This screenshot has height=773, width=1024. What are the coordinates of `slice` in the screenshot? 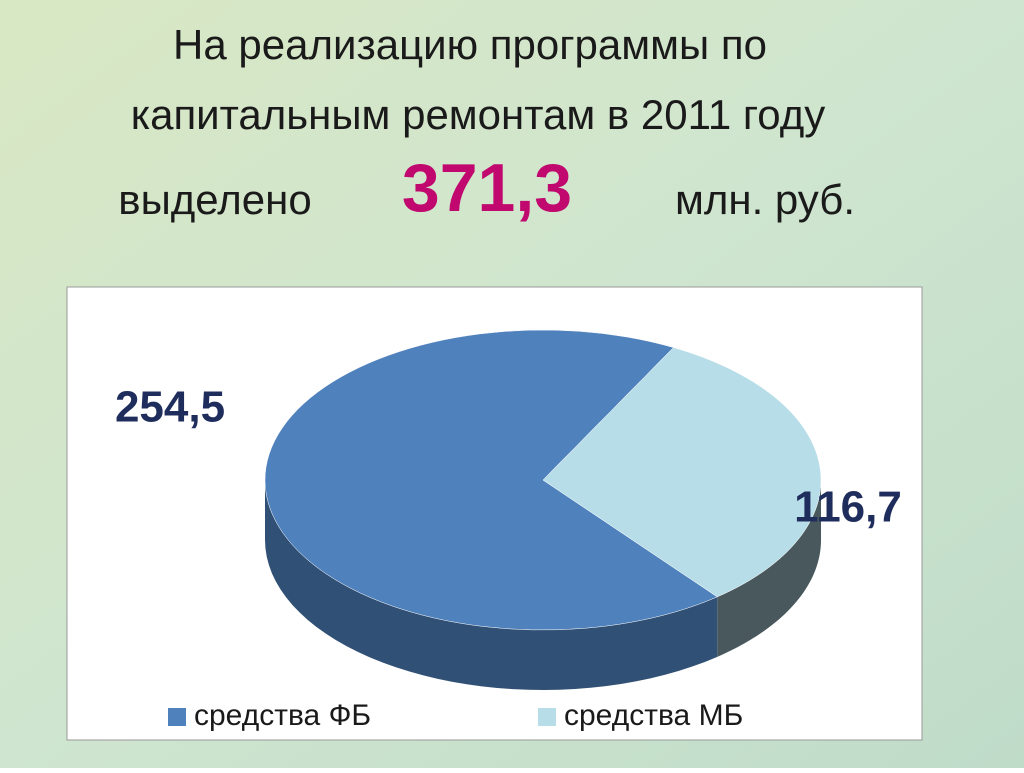 It's located at (682, 472).